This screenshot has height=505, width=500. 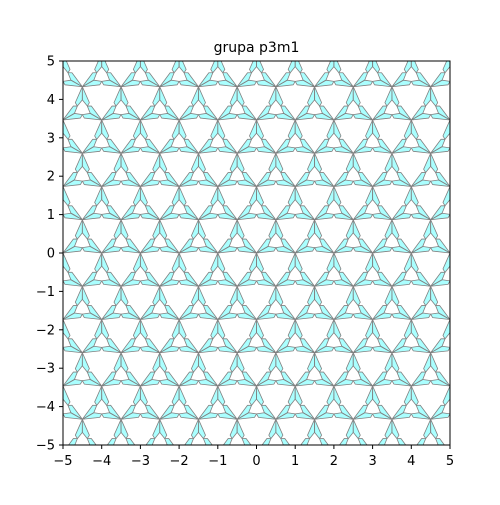 I want to click on x-tick-label: 3, so click(x=372, y=461).